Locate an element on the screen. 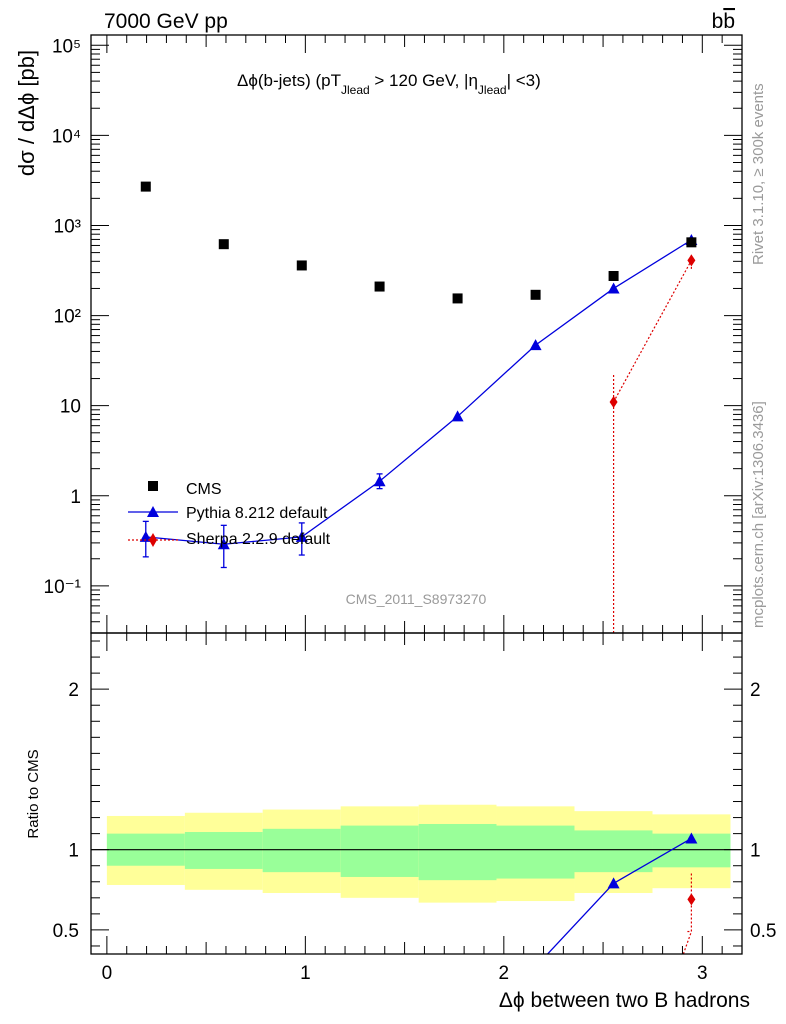 Image resolution: width=786 pixels, height=1024 pixels. legend-sherpa-label: Sherpa 2.2.9 default is located at coordinates (258, 539).